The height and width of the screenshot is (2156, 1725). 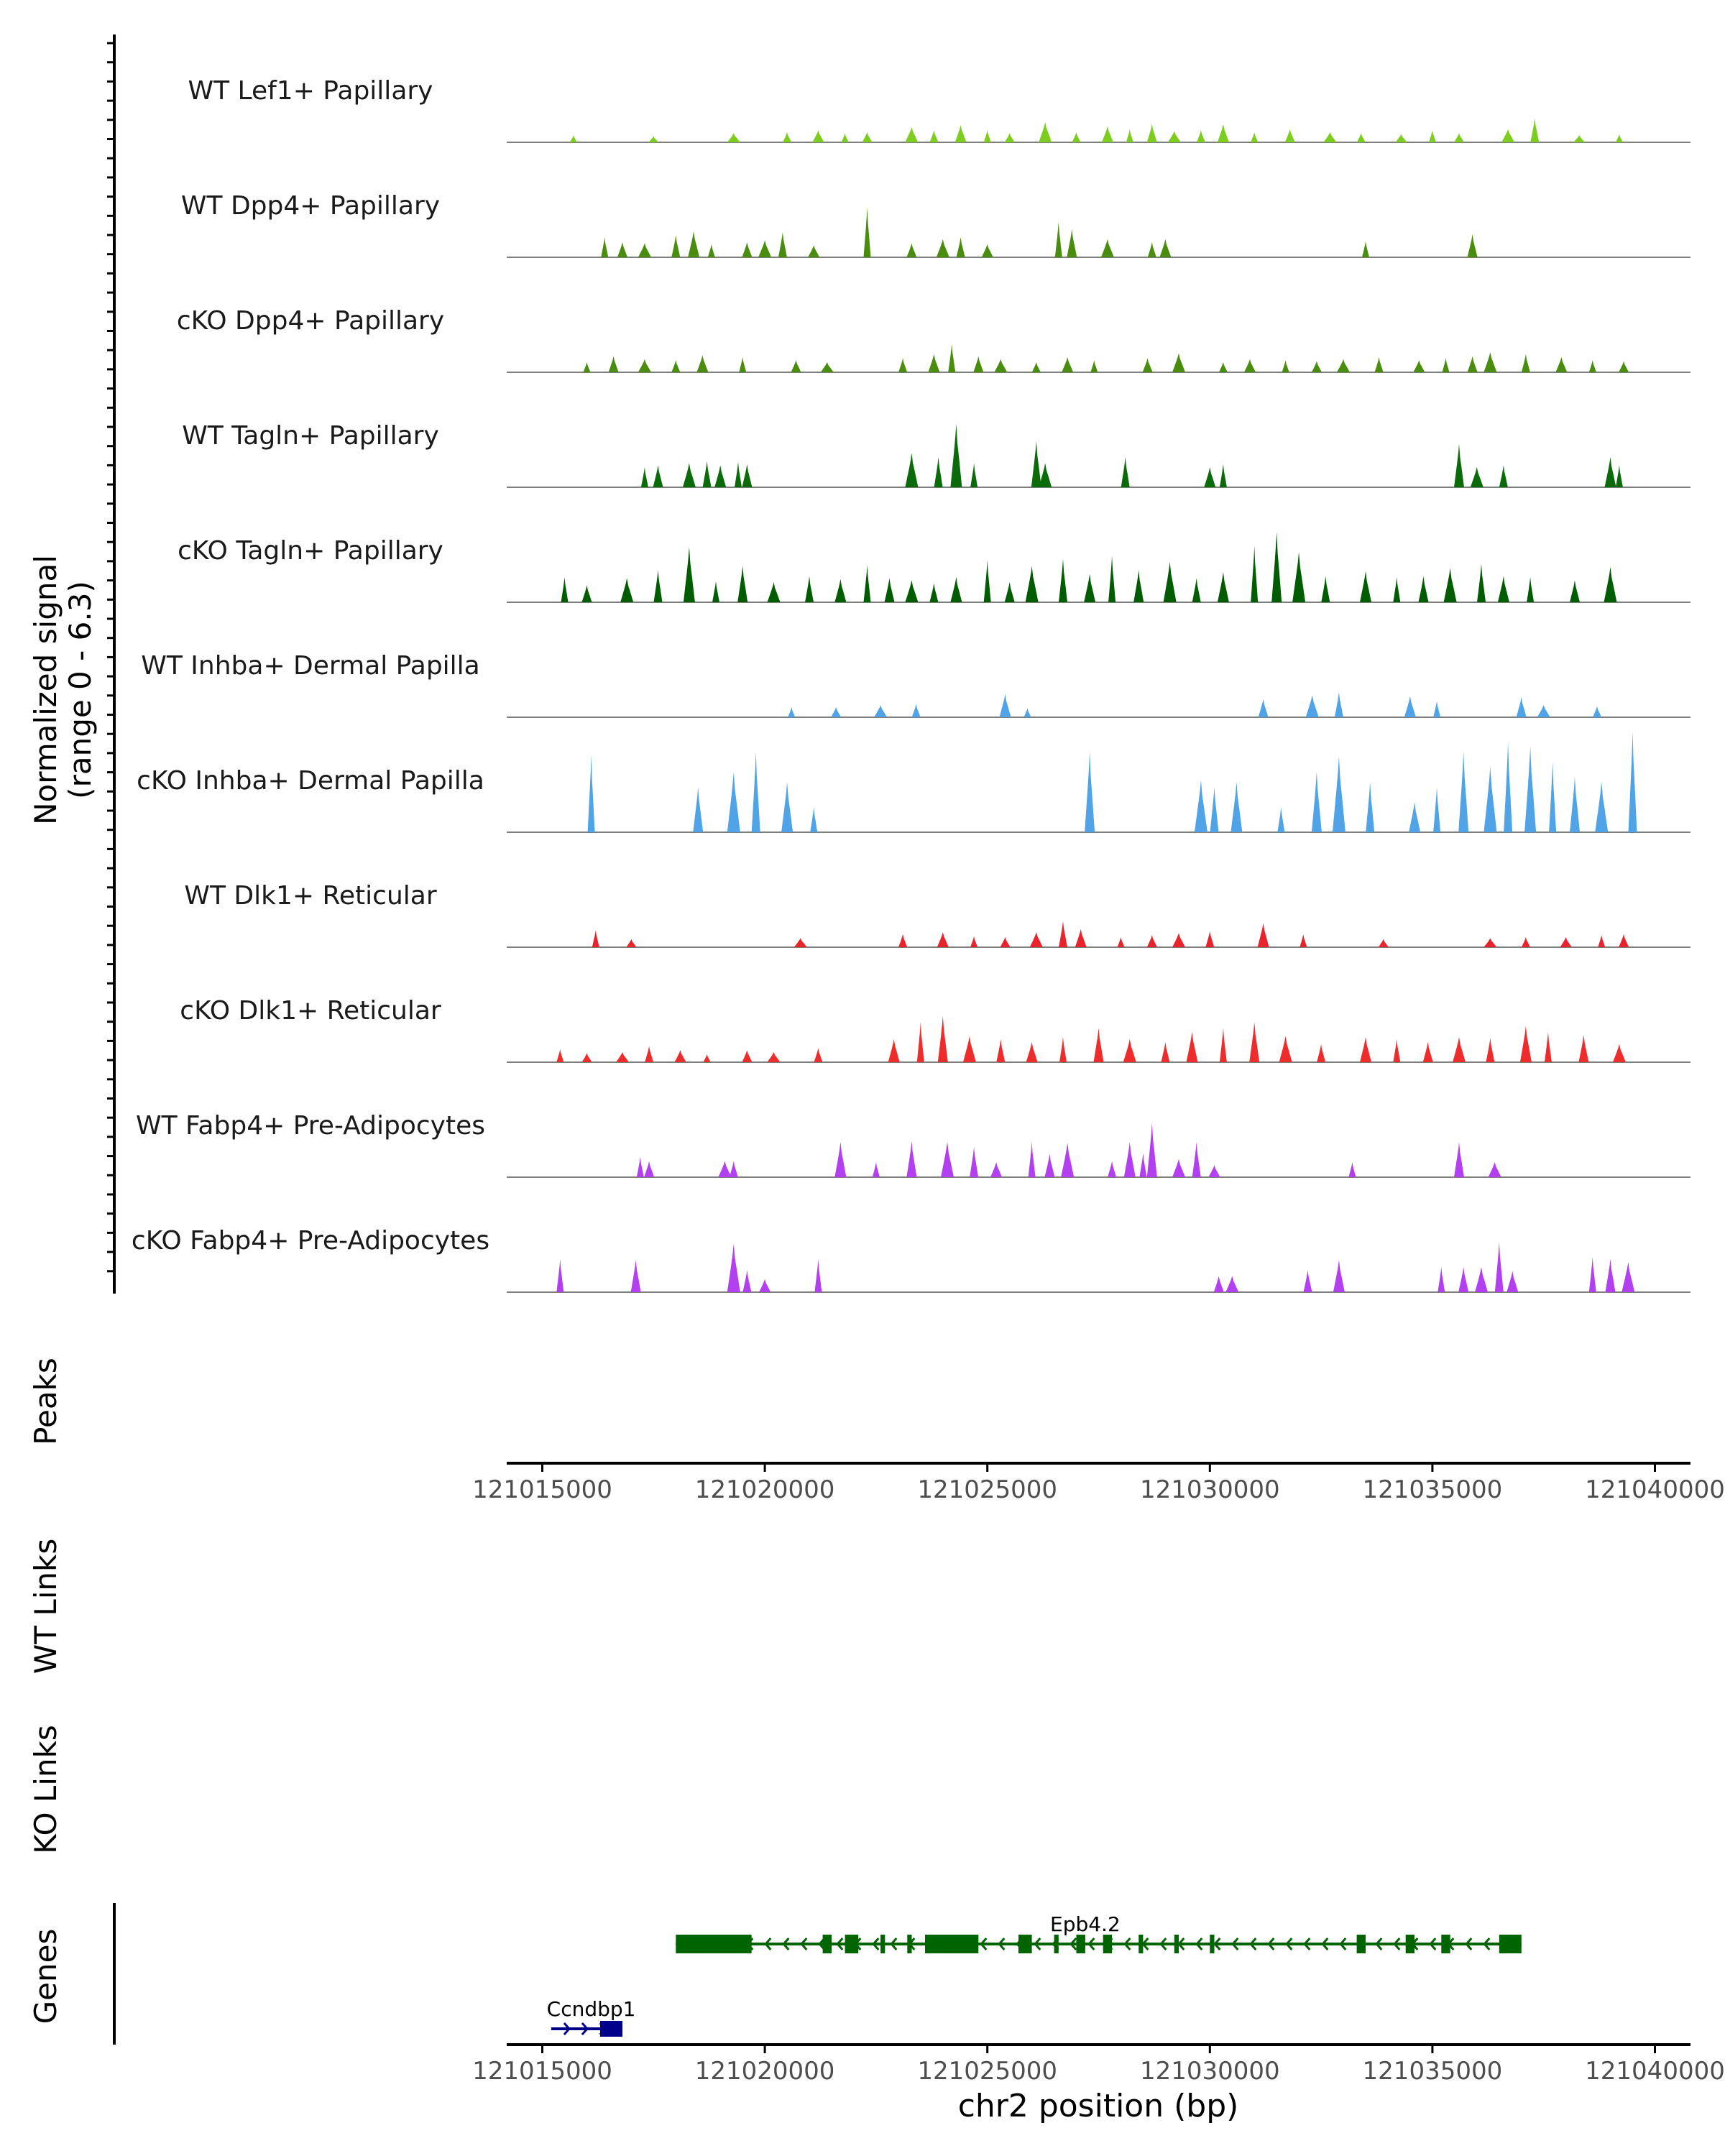 What do you see at coordinates (542, 2071) in the screenshot?
I see `axis-tick-label: 121015000` at bounding box center [542, 2071].